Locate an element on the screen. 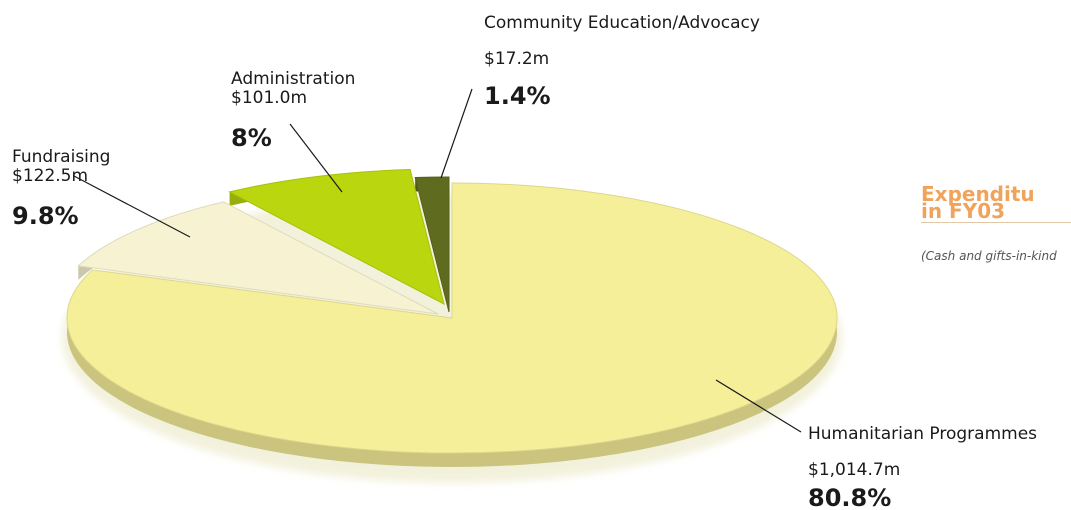 This screenshot has height=510, width=1071. chart-title-line2: in FY03 is located at coordinates (963, 211).